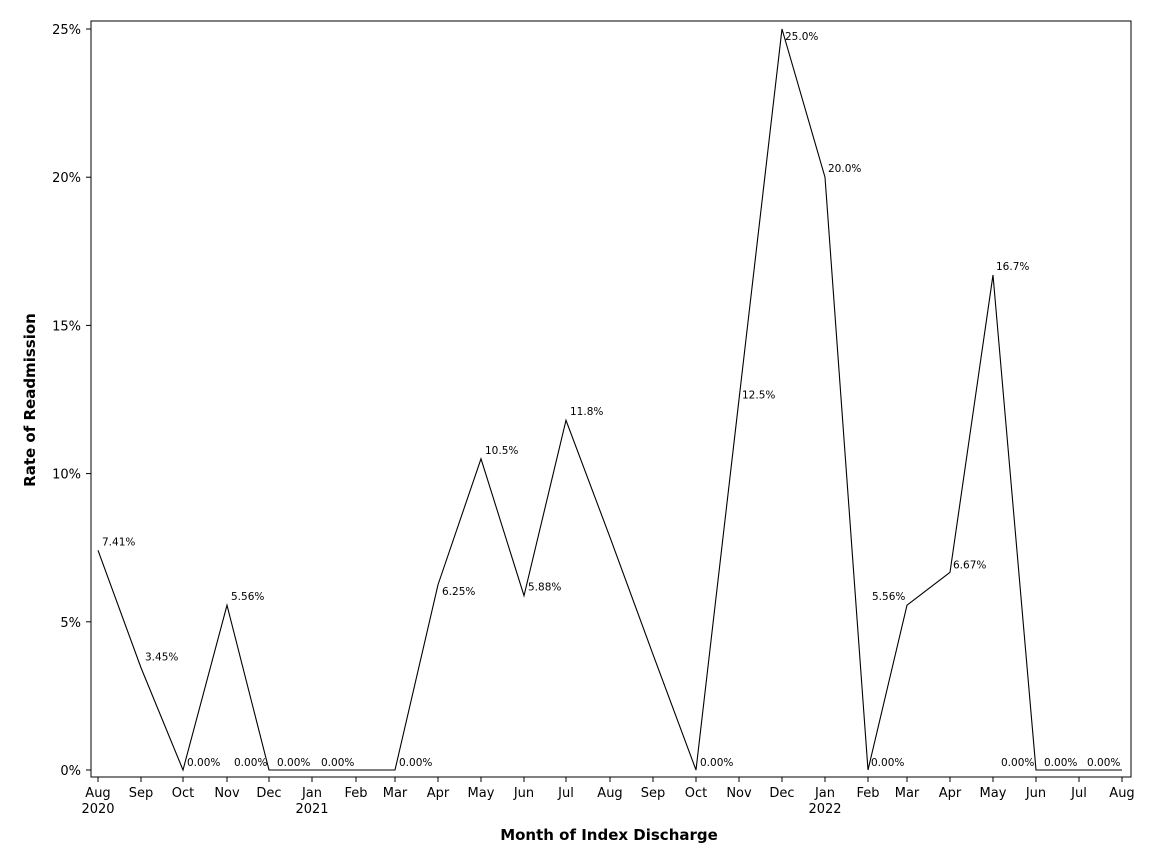 This screenshot has width=1152, height=864. I want to click on data-label: 20.0%, so click(844, 169).